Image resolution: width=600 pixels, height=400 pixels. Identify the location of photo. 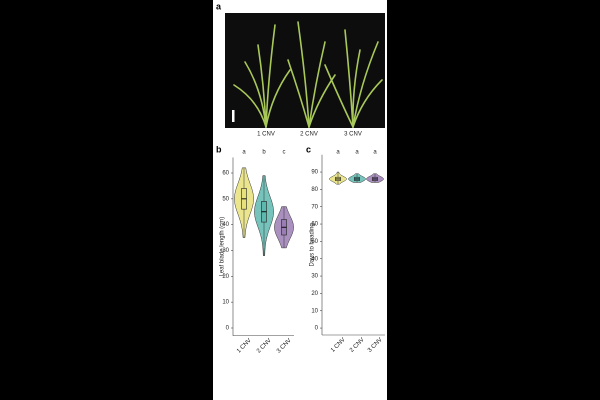
(305, 70).